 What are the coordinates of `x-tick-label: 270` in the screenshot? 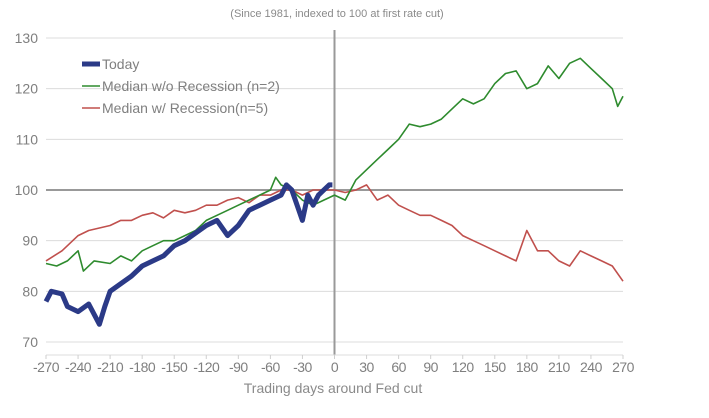 It's located at (623, 367).